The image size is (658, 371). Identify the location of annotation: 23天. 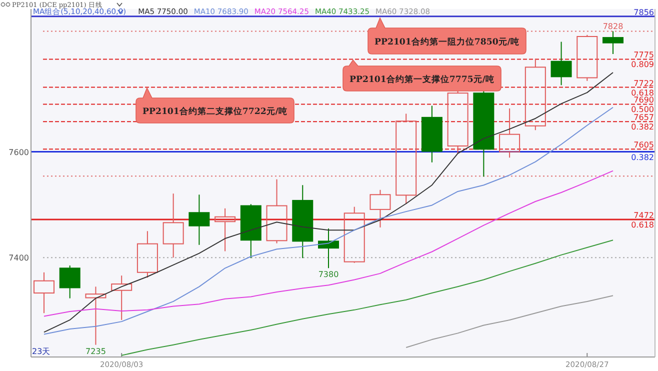
(41, 351).